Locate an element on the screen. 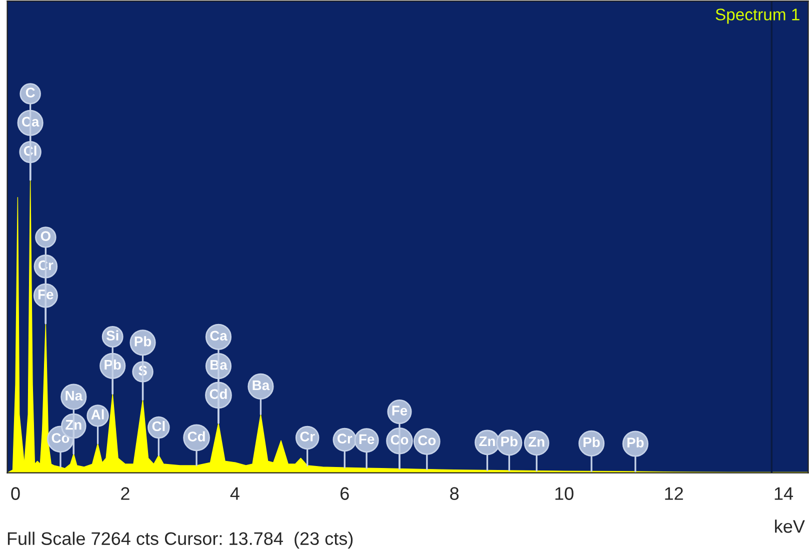 This screenshot has height=553, width=809. x-tick-label: 12 is located at coordinates (674, 493).